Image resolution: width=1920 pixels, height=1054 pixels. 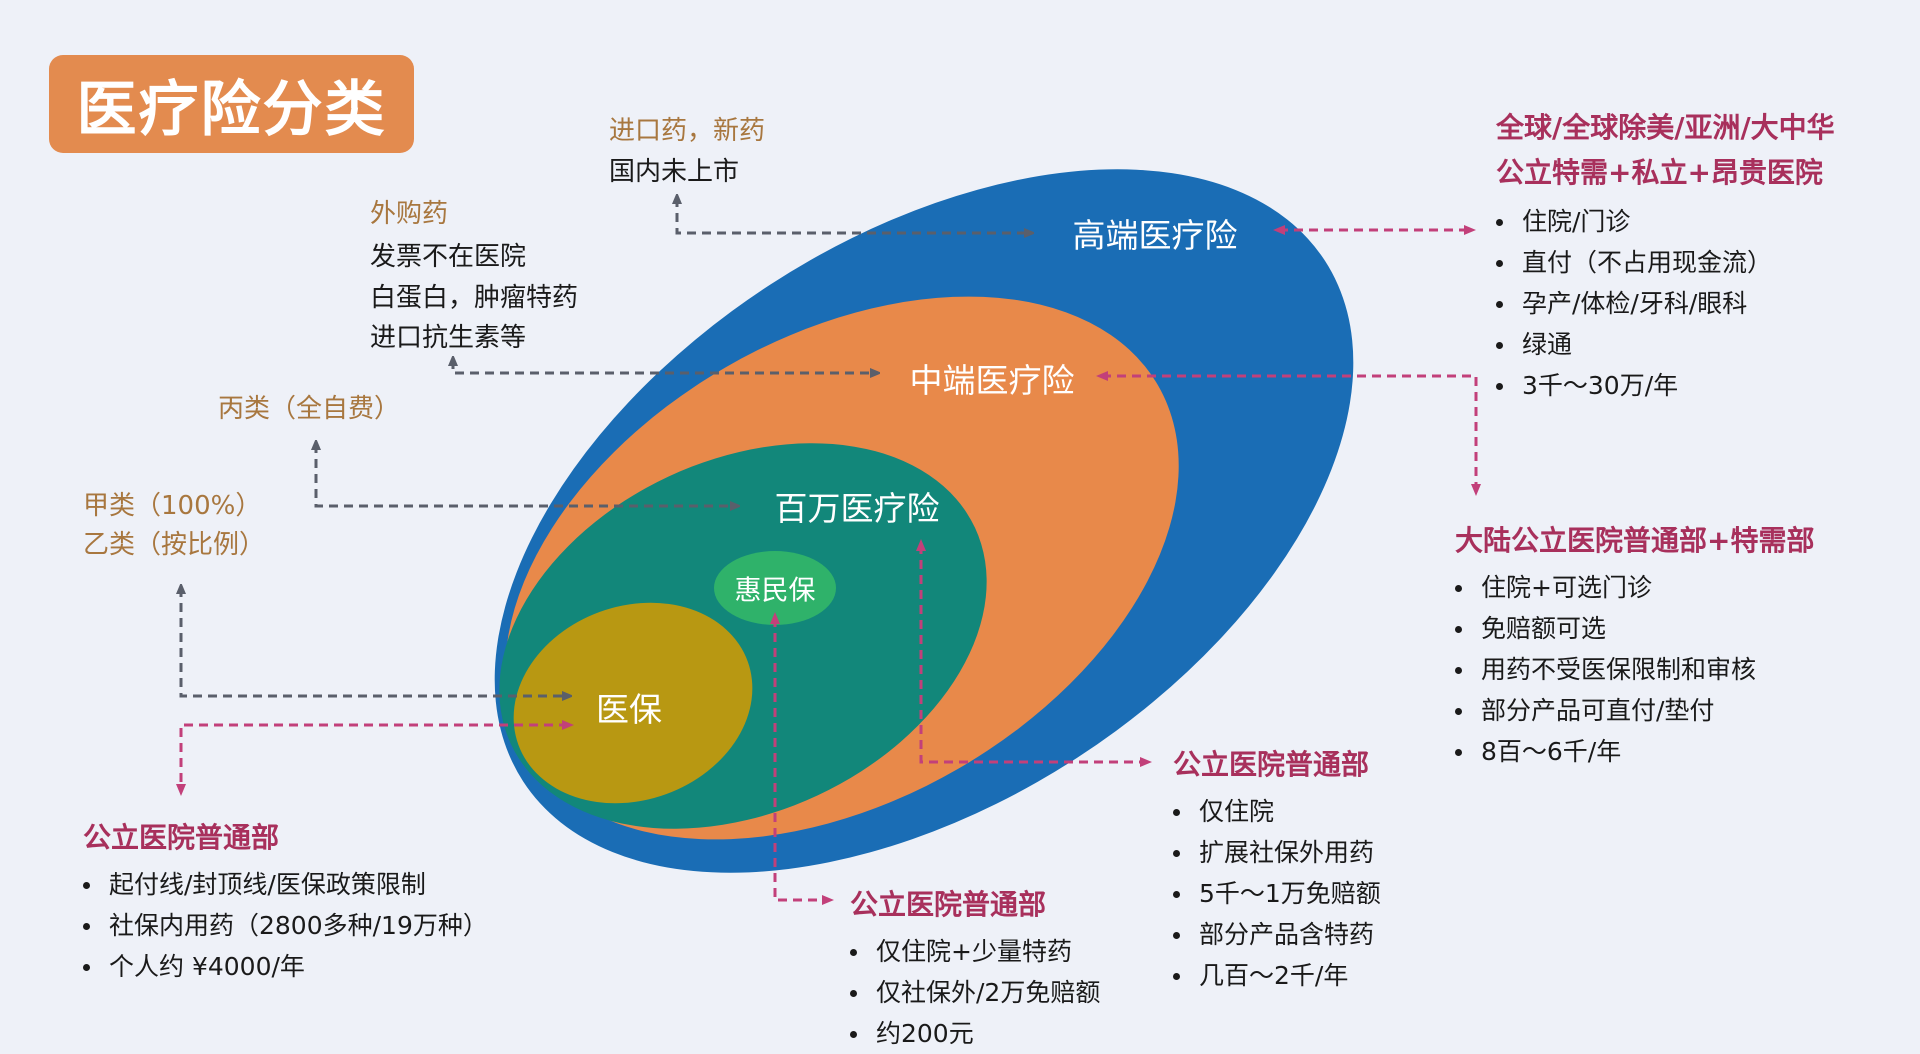 I want to click on imported-drugs-label: 进口药，新药, so click(x=687, y=131).